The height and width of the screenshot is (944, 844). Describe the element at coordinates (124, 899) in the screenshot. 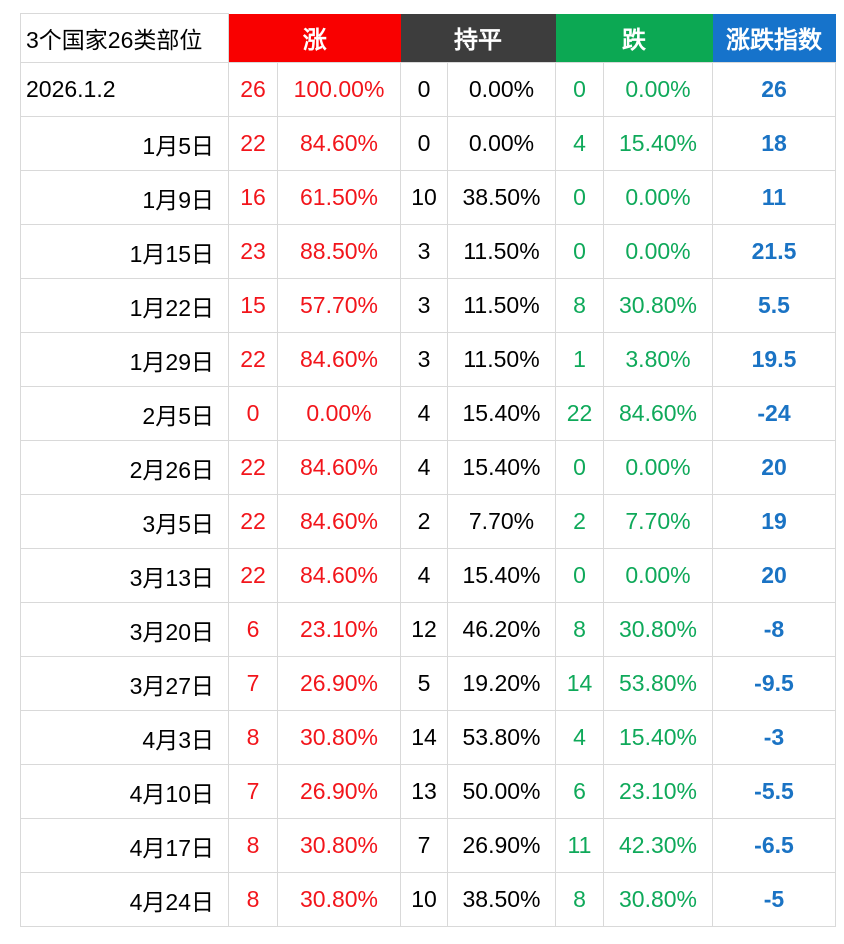

I see `date-cell: 4月24日` at that location.